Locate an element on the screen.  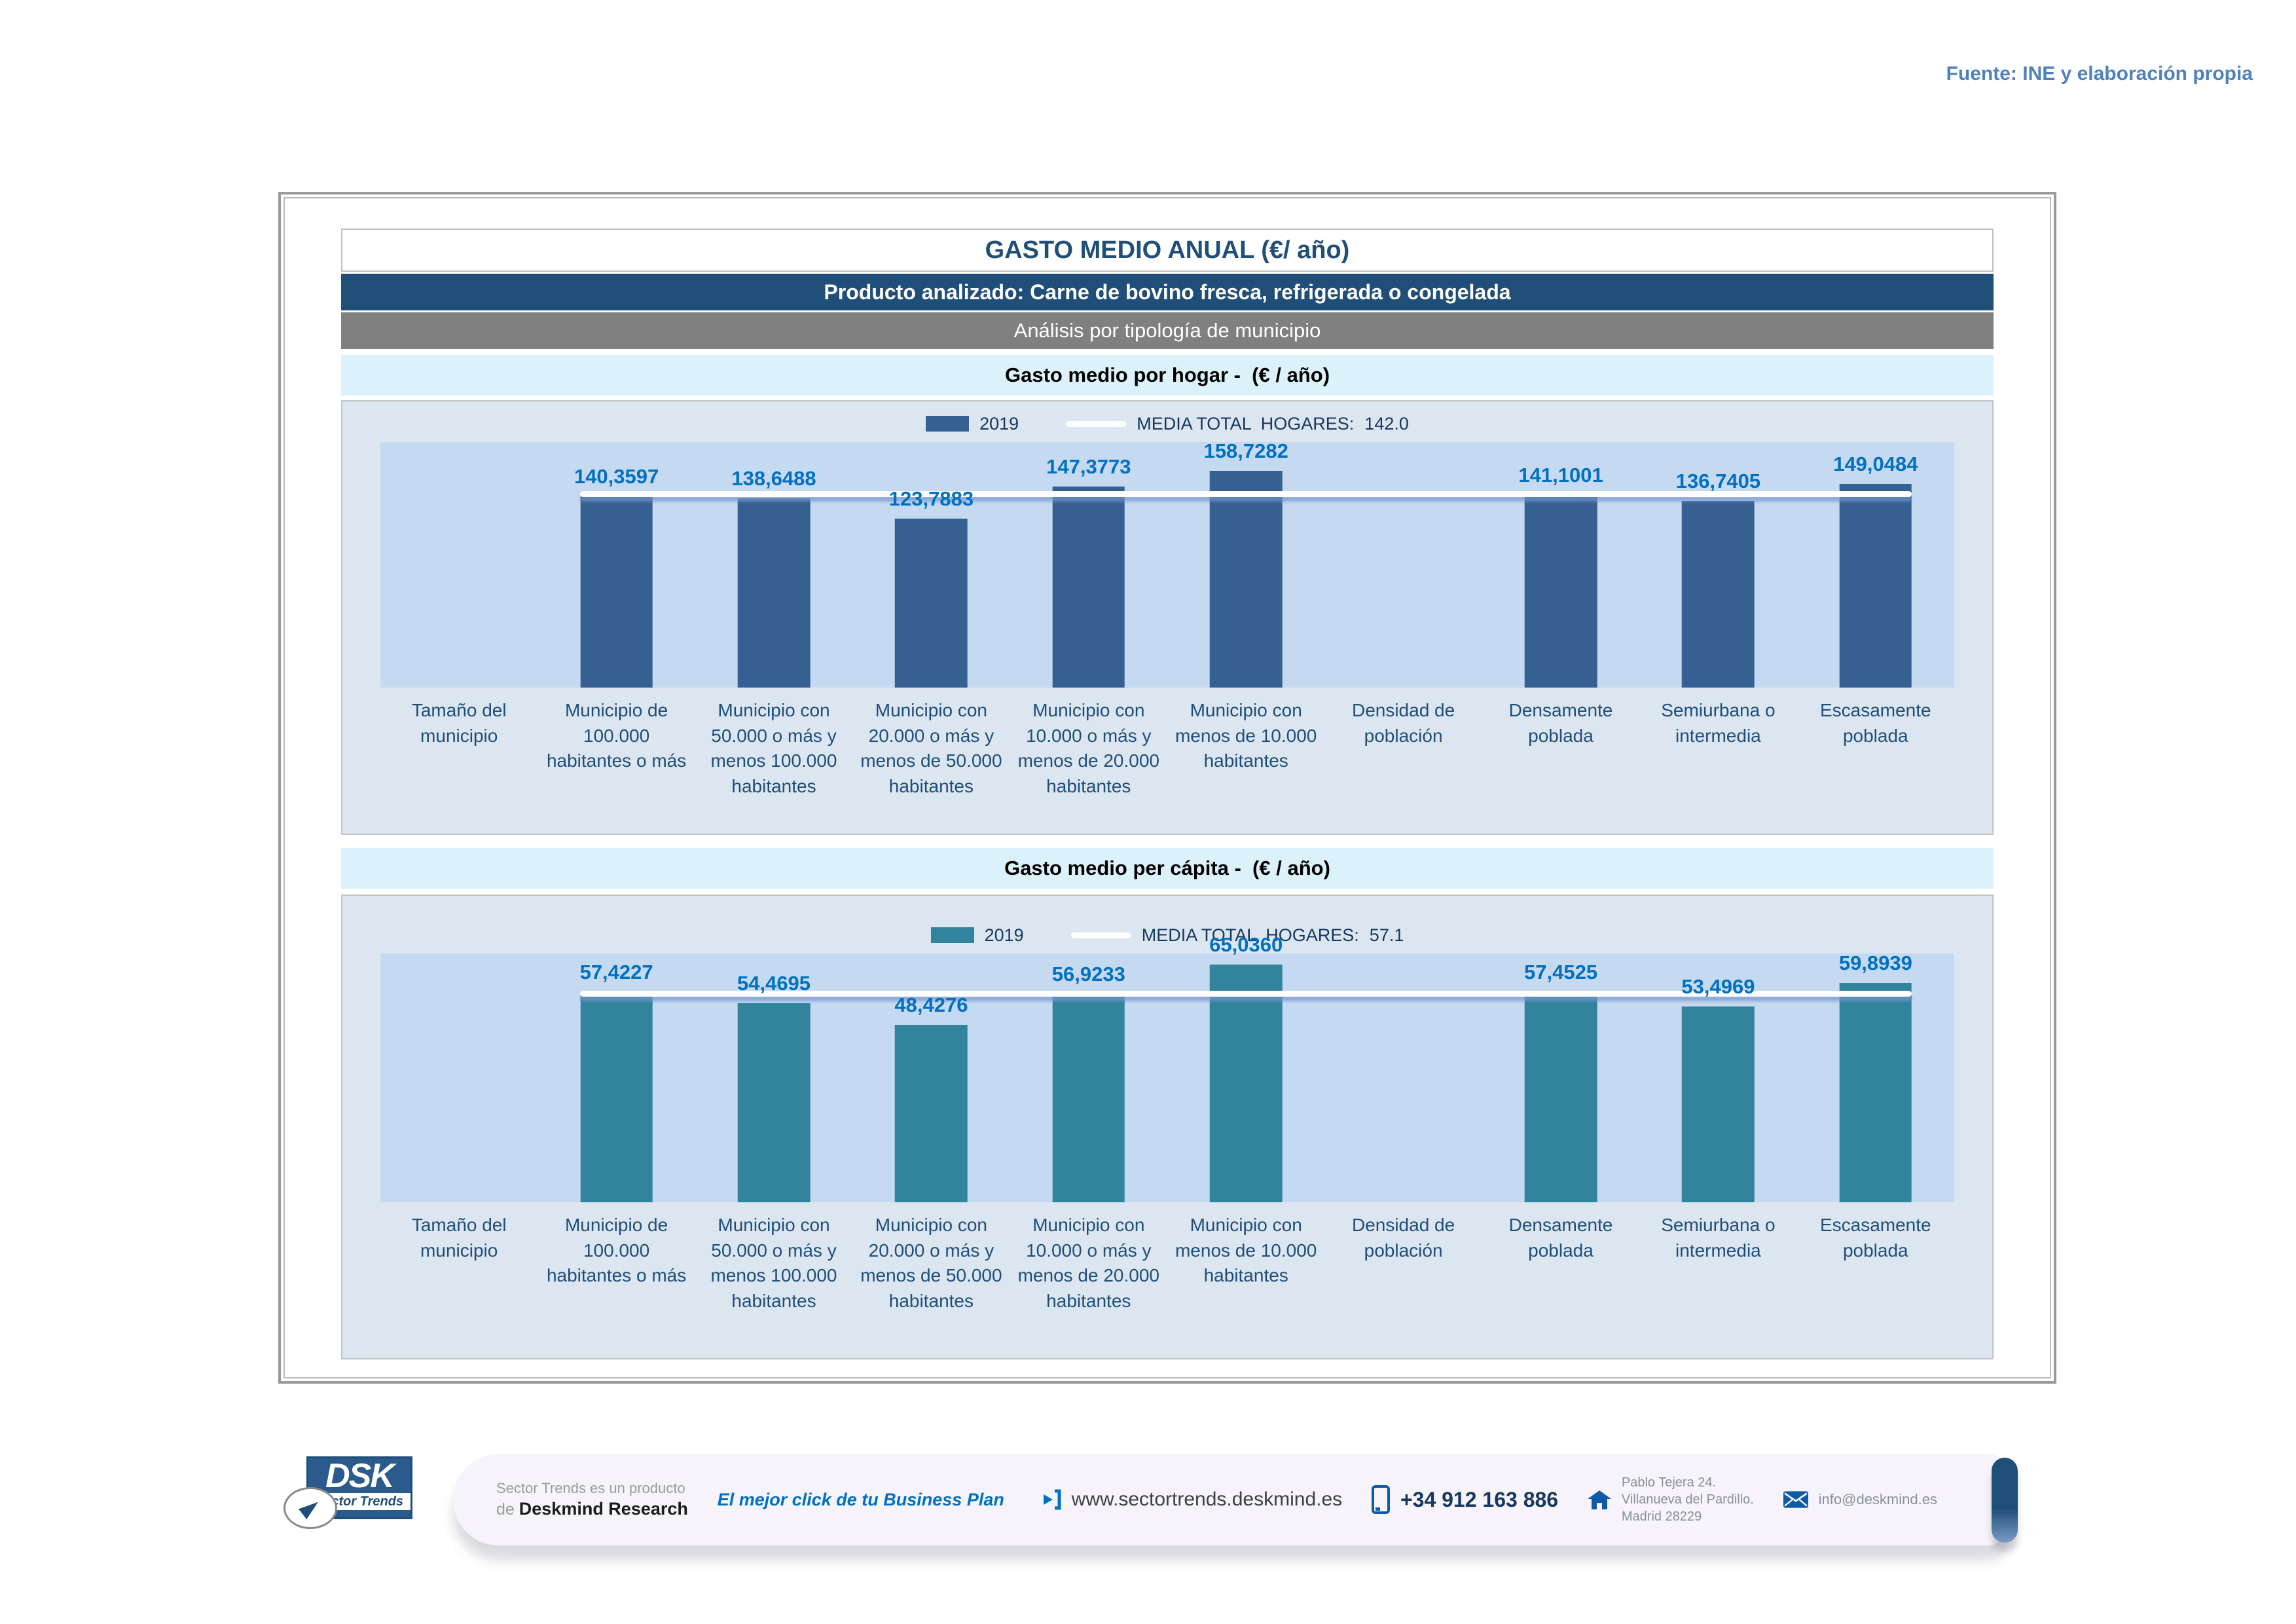
dsk-logo: DSK Sector Trends is located at coordinates (347, 1492).